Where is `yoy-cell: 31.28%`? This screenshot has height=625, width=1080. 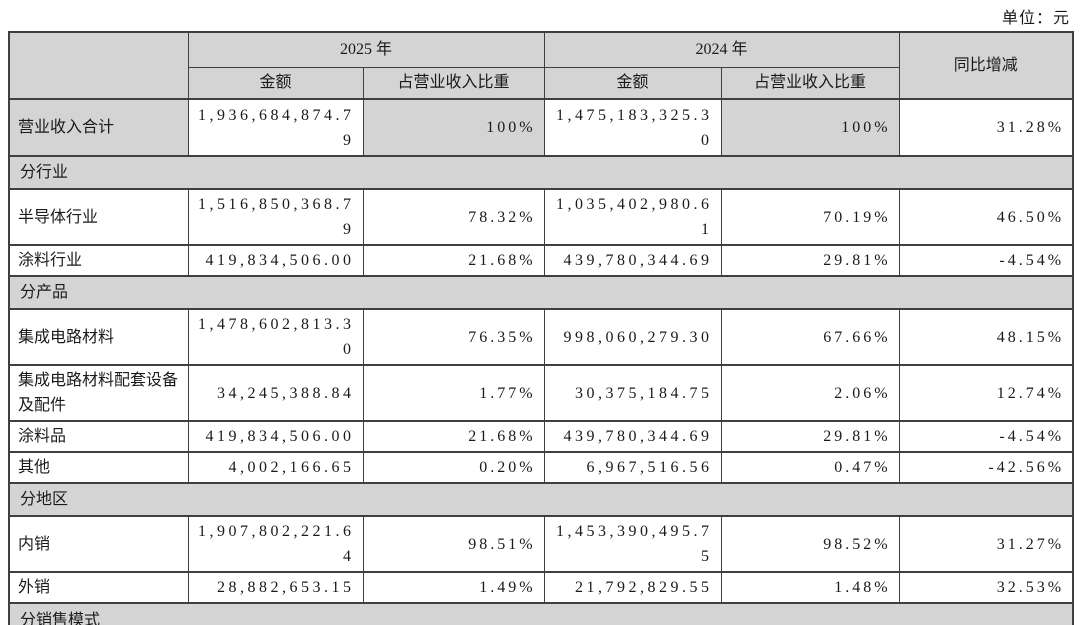 yoy-cell: 31.28% is located at coordinates (986, 127).